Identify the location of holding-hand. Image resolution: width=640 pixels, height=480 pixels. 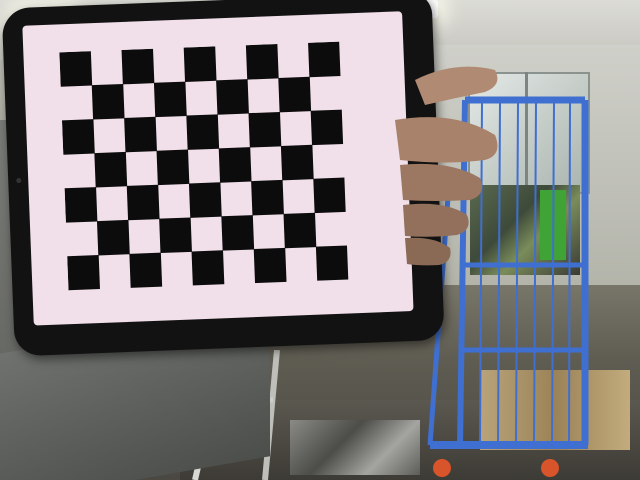
(446, 166).